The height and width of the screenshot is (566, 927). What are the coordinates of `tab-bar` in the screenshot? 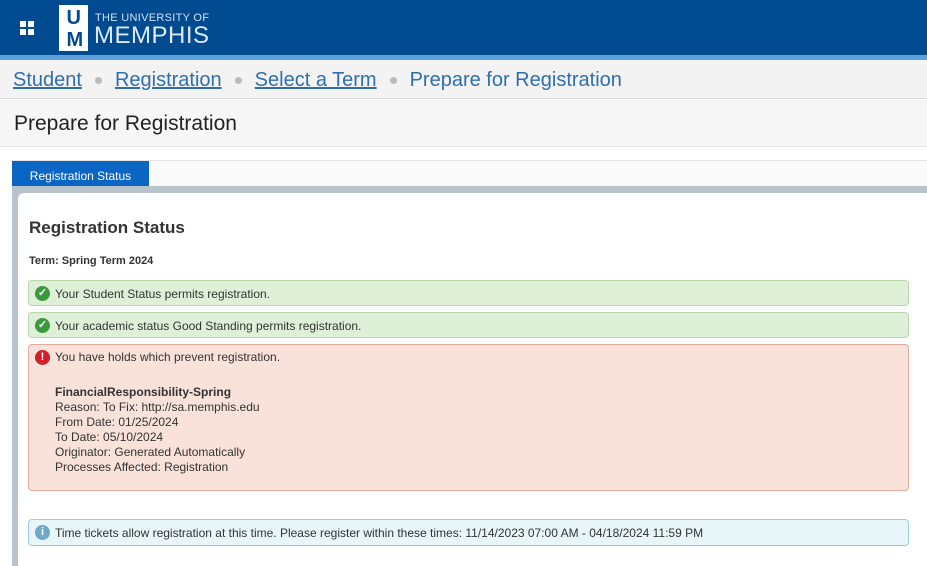 It's located at (469, 174).